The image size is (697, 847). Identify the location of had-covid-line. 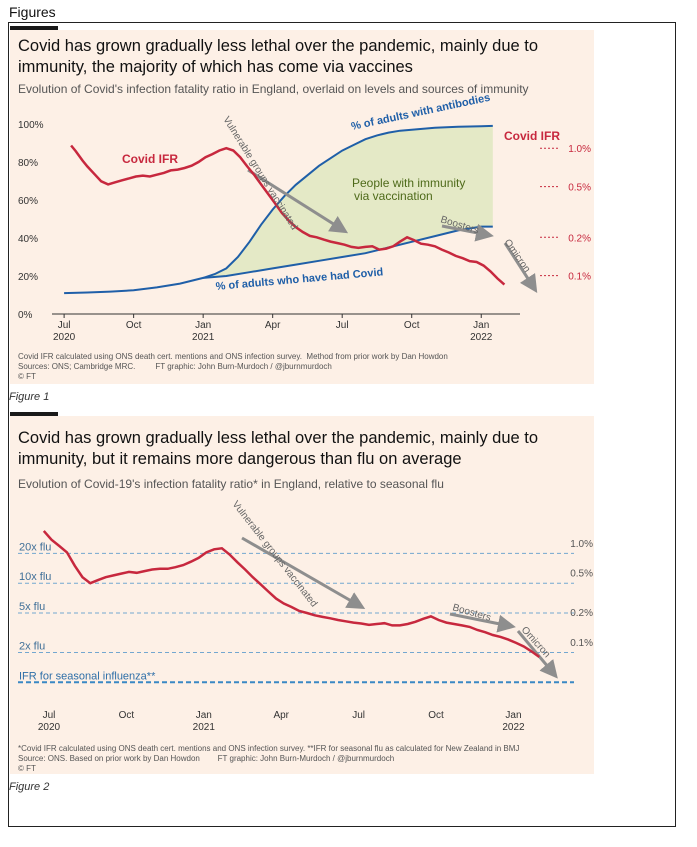
(348, 252).